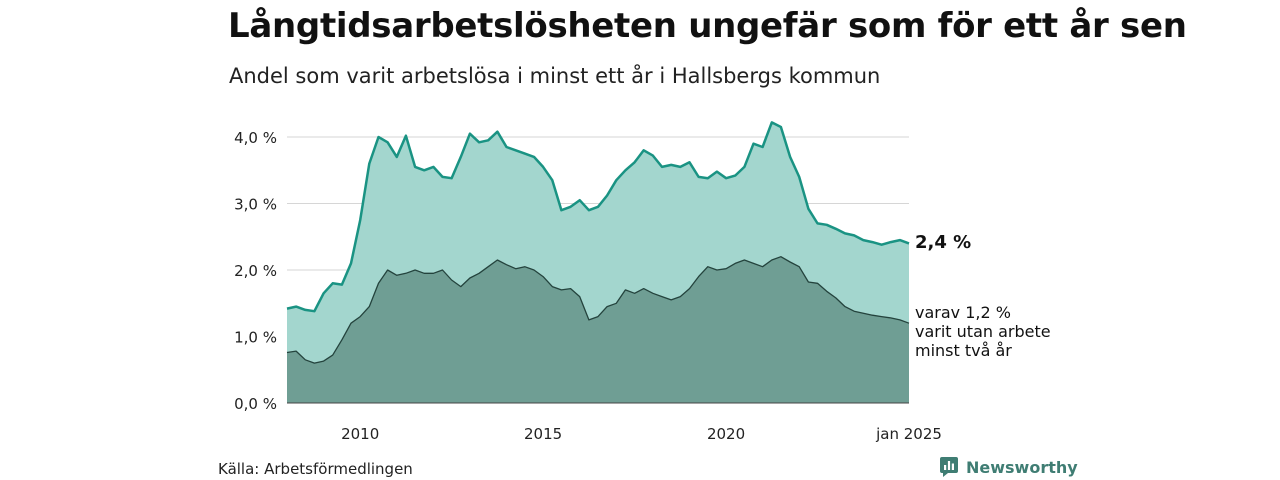 Image resolution: width=1280 pixels, height=480 pixels. Describe the element at coordinates (963, 350) in the screenshot. I see `annotation-long-term-line: minst två år` at that location.